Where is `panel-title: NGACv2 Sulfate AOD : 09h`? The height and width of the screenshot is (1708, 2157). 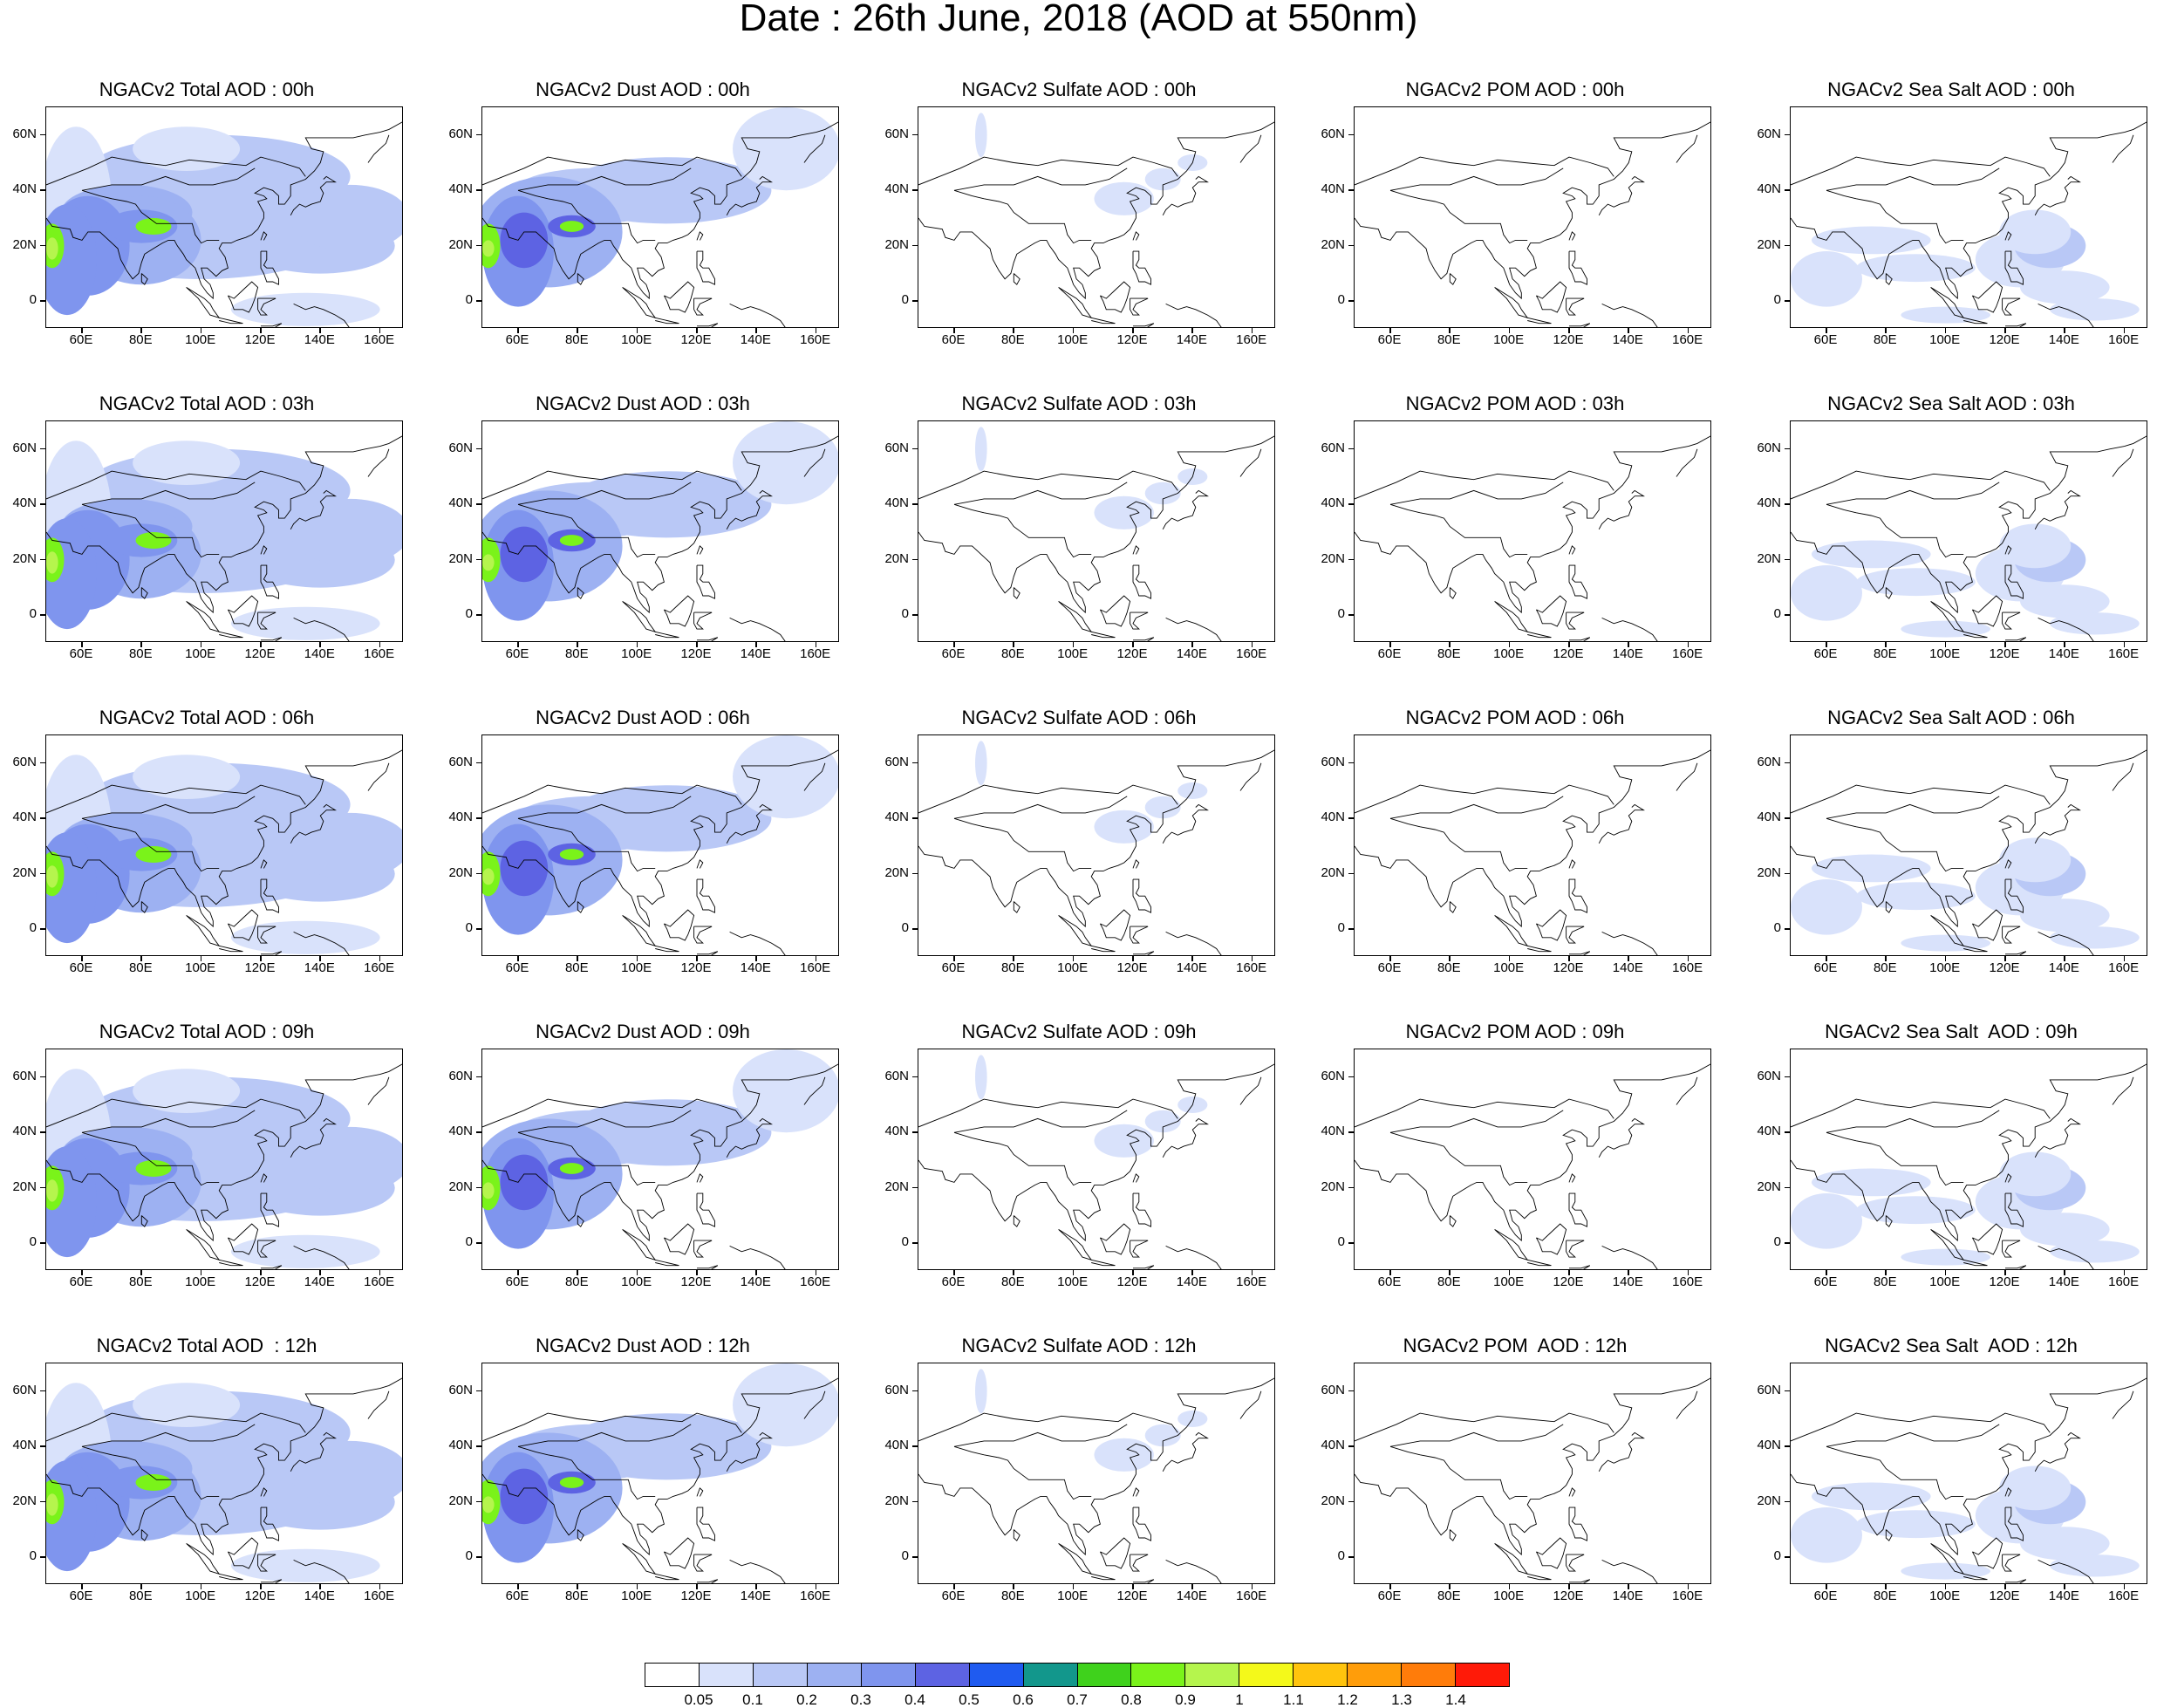 panel-title: NGACv2 Sulfate AOD : 09h is located at coordinates (1079, 1031).